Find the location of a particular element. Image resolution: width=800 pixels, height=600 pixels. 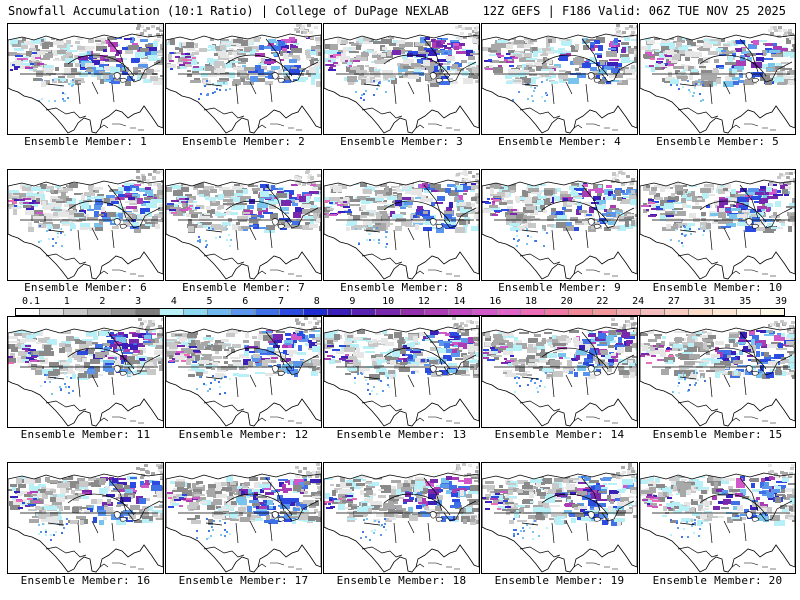

legend-tick-label: 20 is located at coordinates (566, 301).